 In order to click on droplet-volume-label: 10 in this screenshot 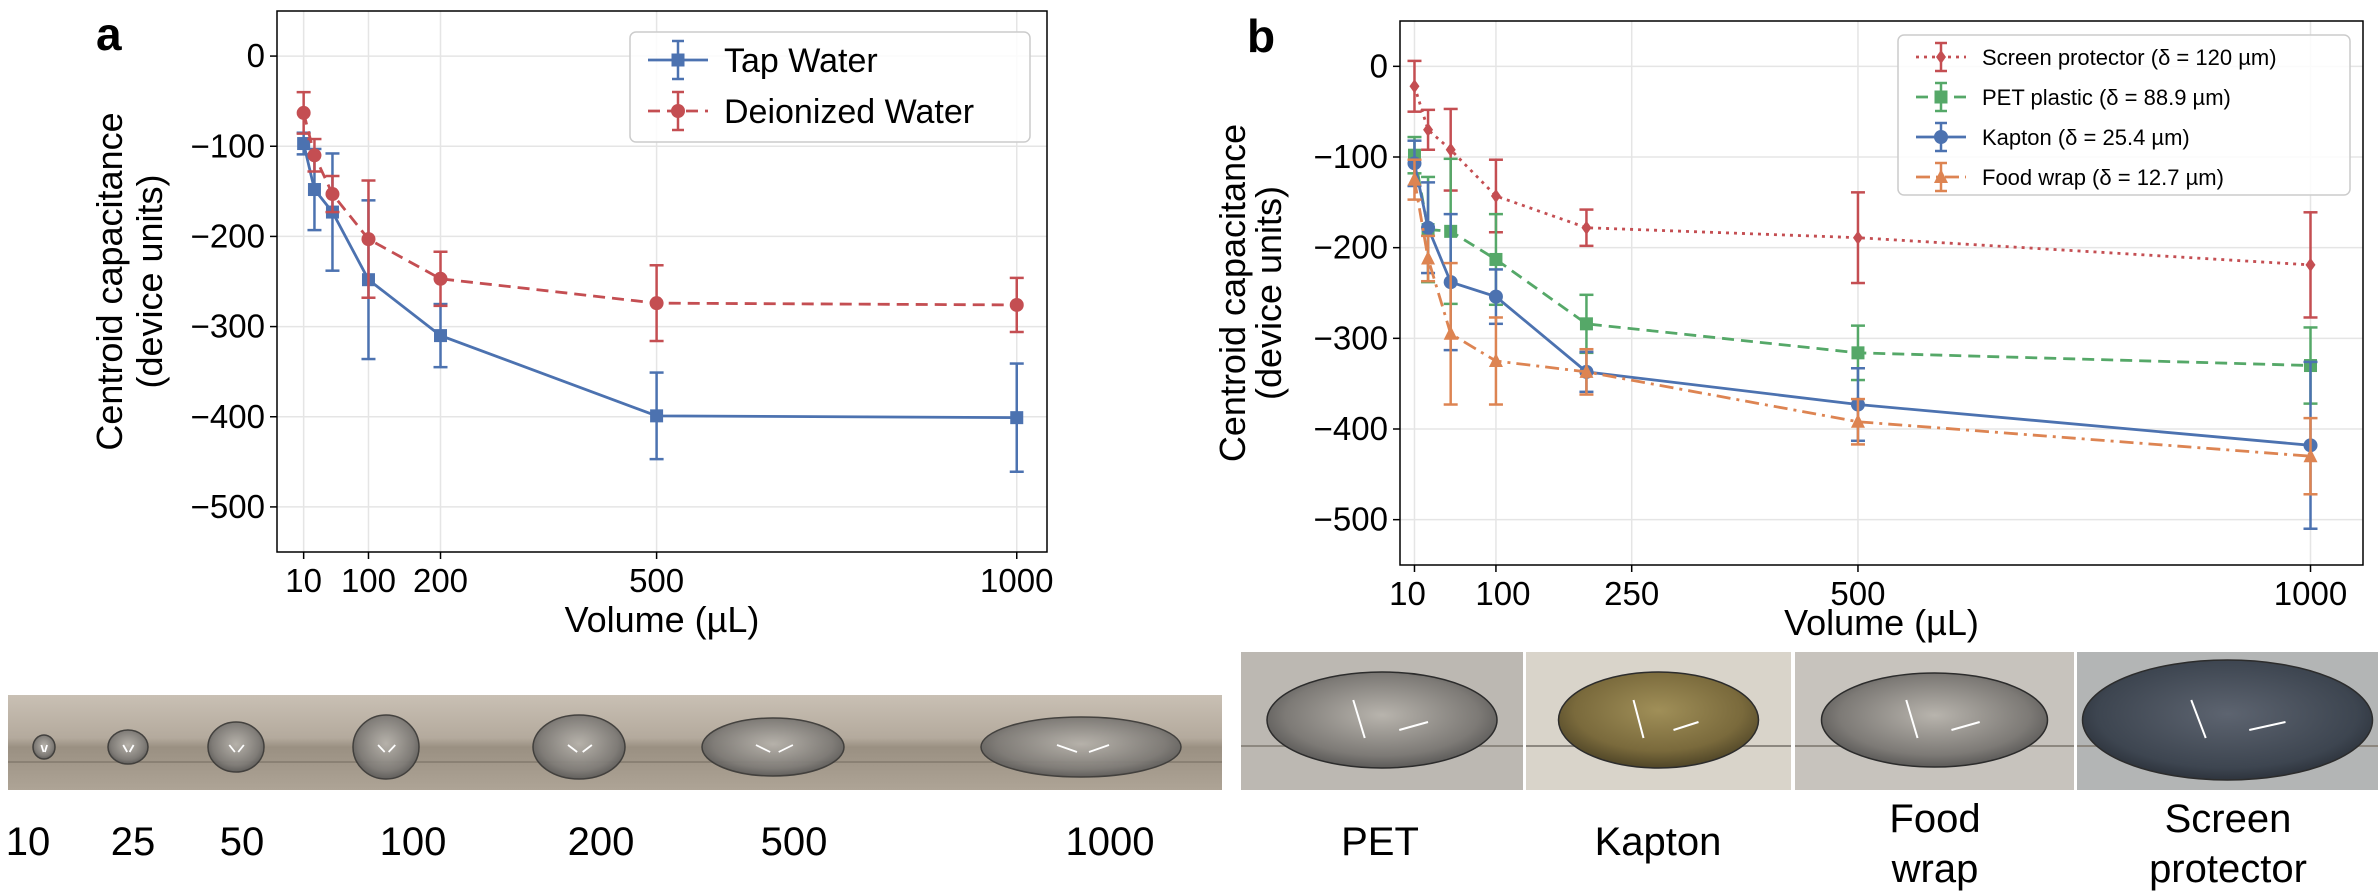, I will do `click(28, 842)`.